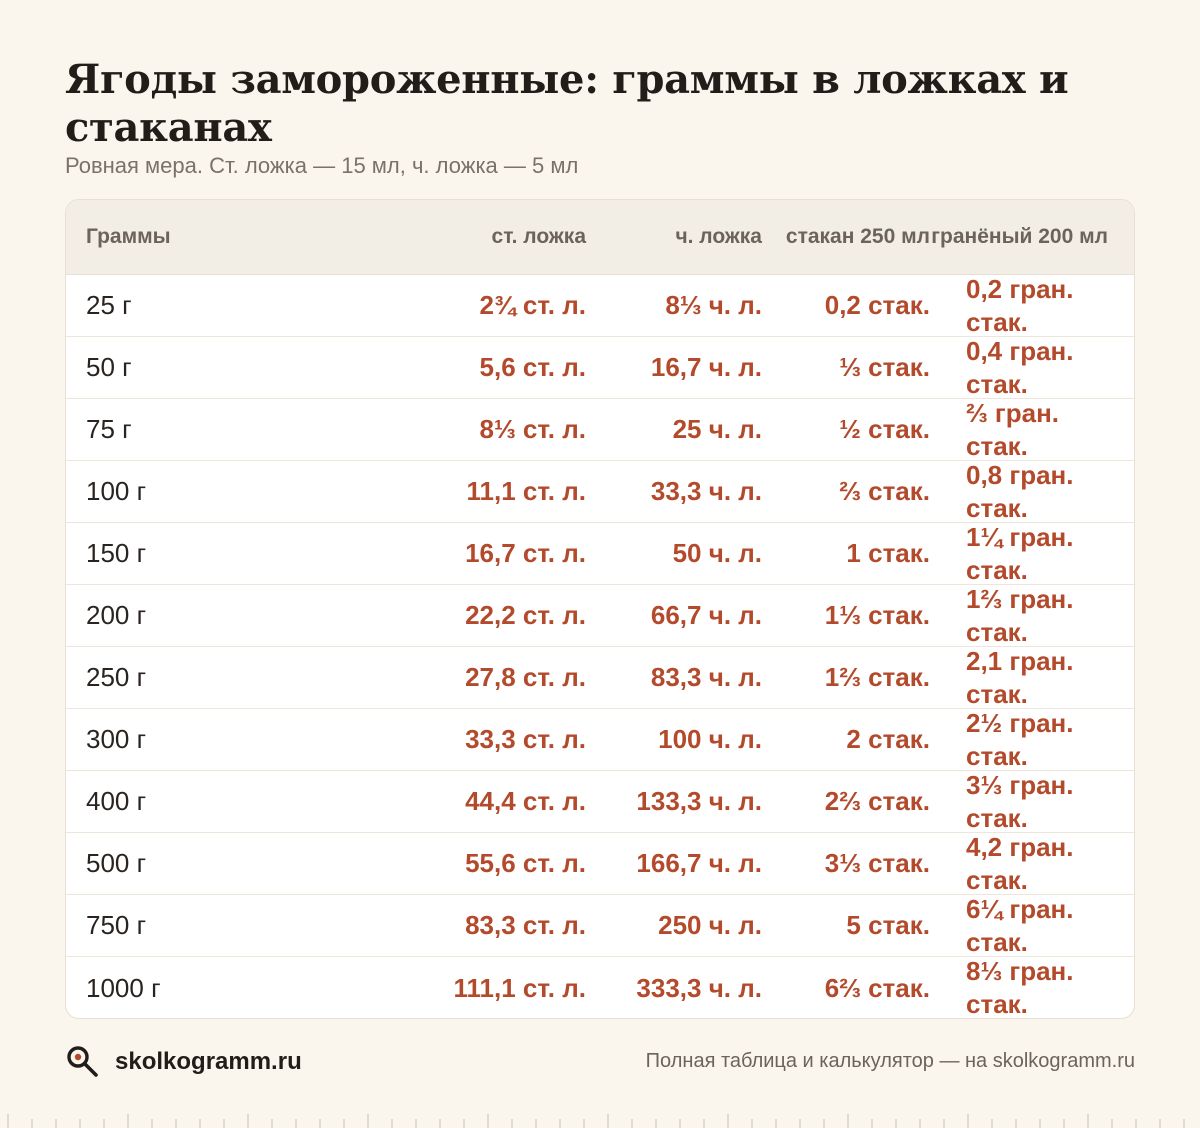 The height and width of the screenshot is (1128, 1200). Describe the element at coordinates (699, 801) in the screenshot. I see `cell-teaspoon-text: 133,3 ч. л.` at that location.